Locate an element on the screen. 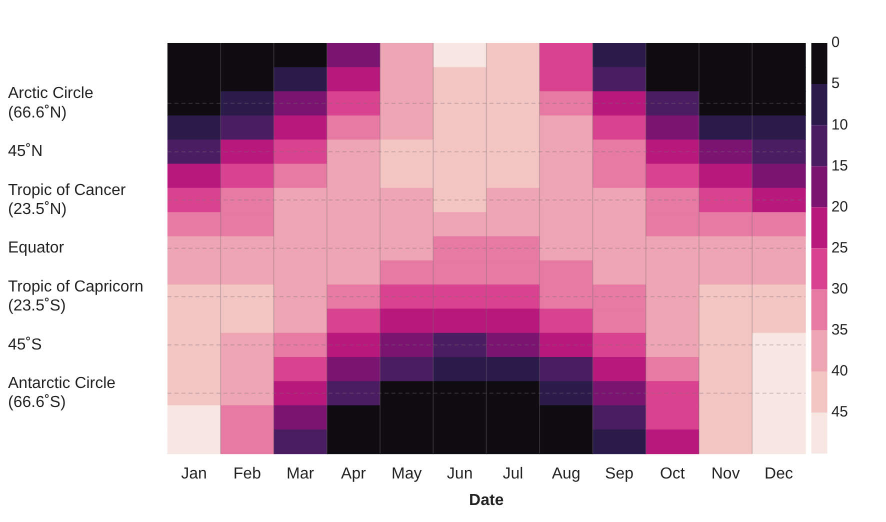 This screenshot has width=886, height=522. x-tick-label: Dec is located at coordinates (778, 474).